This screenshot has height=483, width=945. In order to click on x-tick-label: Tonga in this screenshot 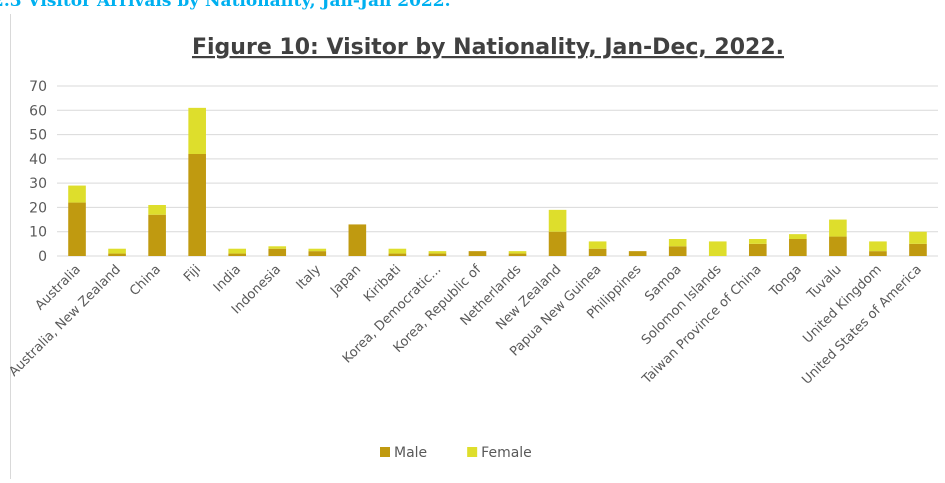, I will do `click(785, 281)`.